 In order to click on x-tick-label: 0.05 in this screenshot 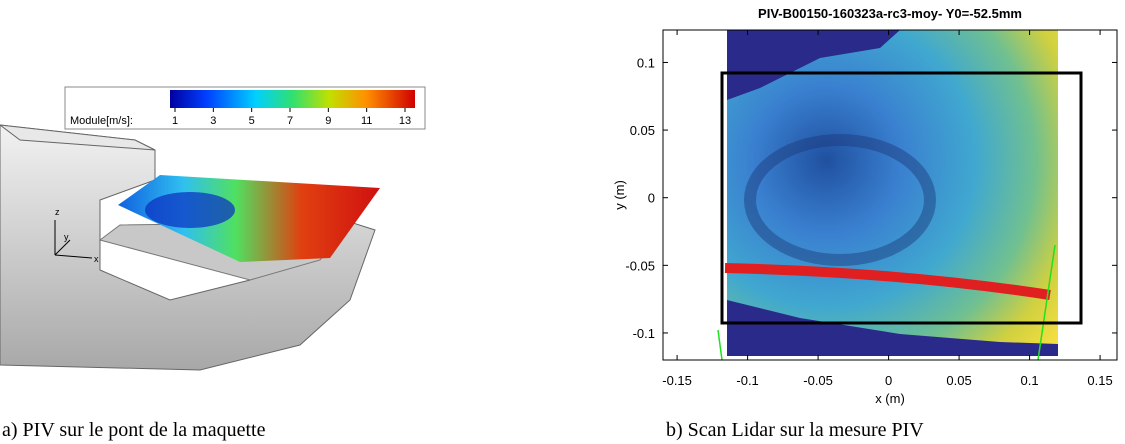, I will do `click(958, 380)`.